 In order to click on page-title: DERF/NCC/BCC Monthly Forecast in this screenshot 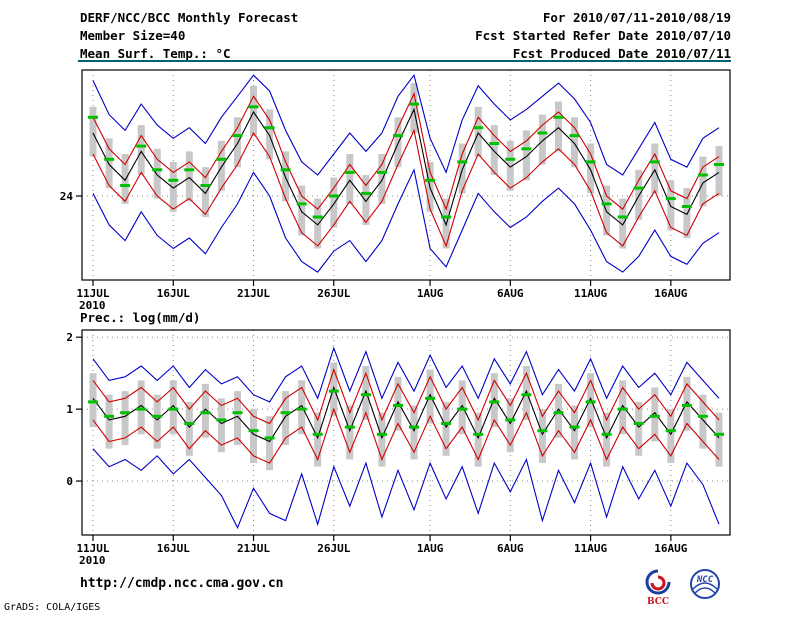, I will do `click(189, 17)`.